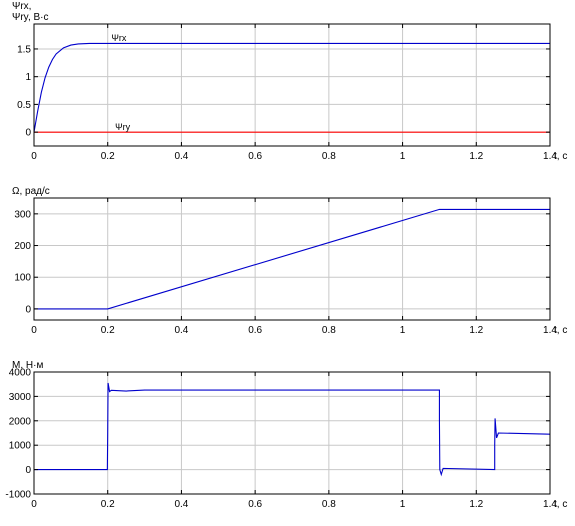  Describe the element at coordinates (27, 365) in the screenshot. I see `y-axis-label: M, Н·м` at that location.